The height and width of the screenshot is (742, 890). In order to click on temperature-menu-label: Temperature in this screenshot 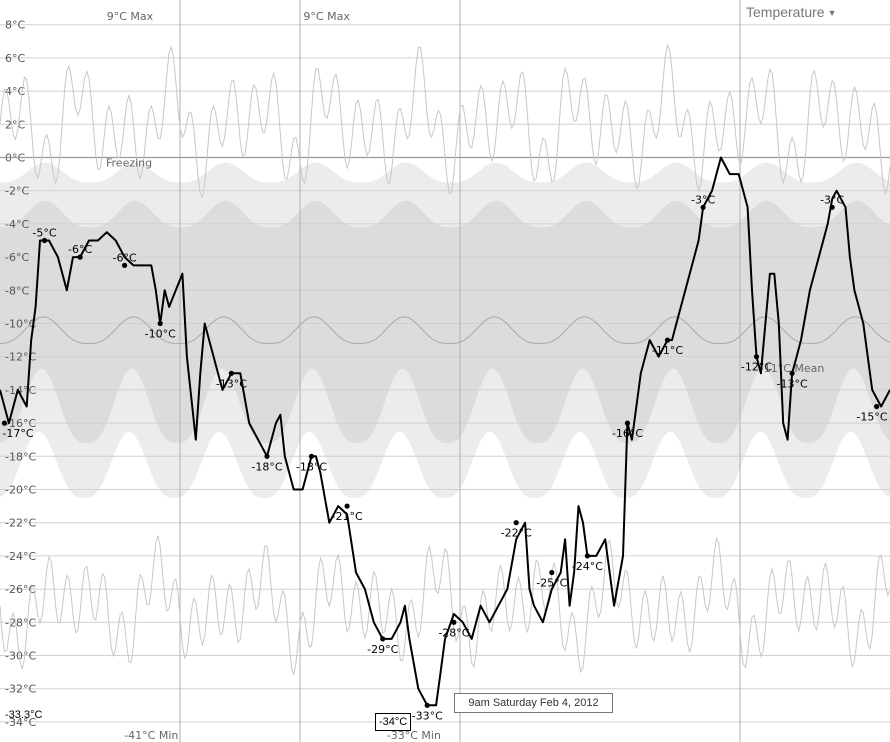, I will do `click(785, 12)`.